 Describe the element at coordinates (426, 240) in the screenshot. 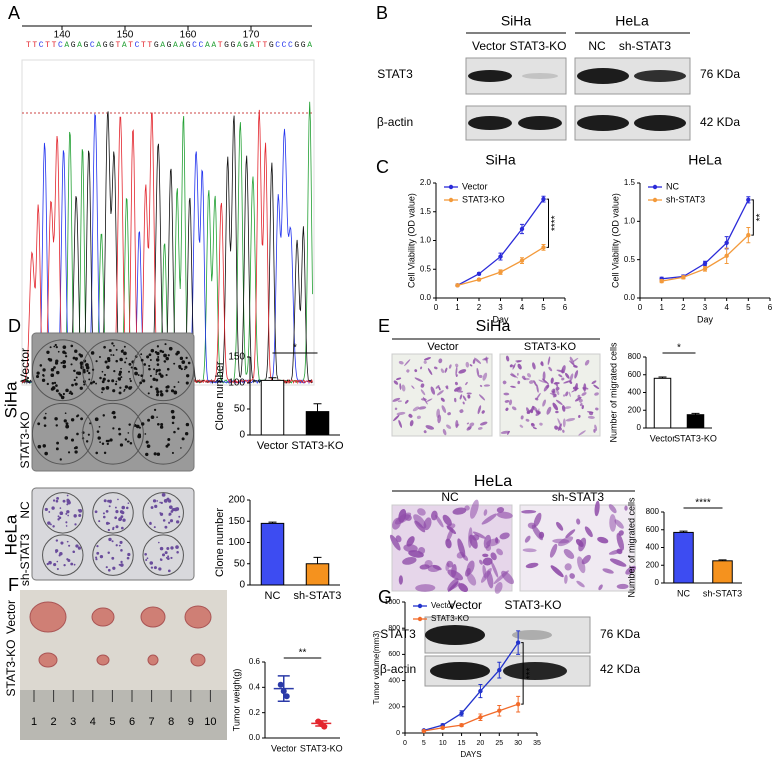

I see `y-tick-label: 1.0` at that location.